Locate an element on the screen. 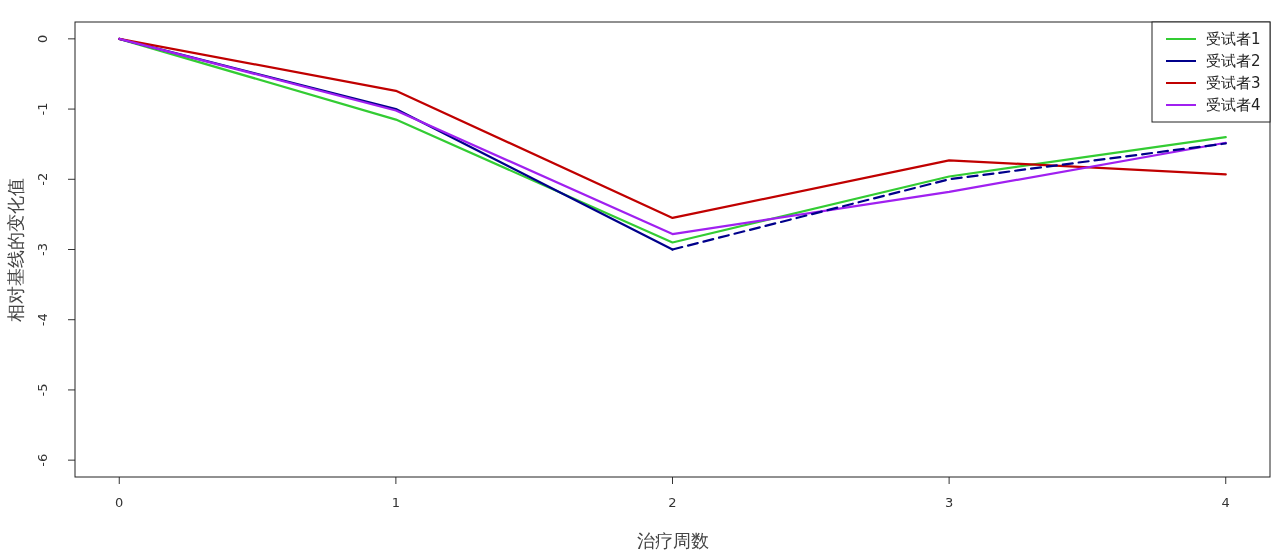  x-tick-label: 2 is located at coordinates (672, 502).